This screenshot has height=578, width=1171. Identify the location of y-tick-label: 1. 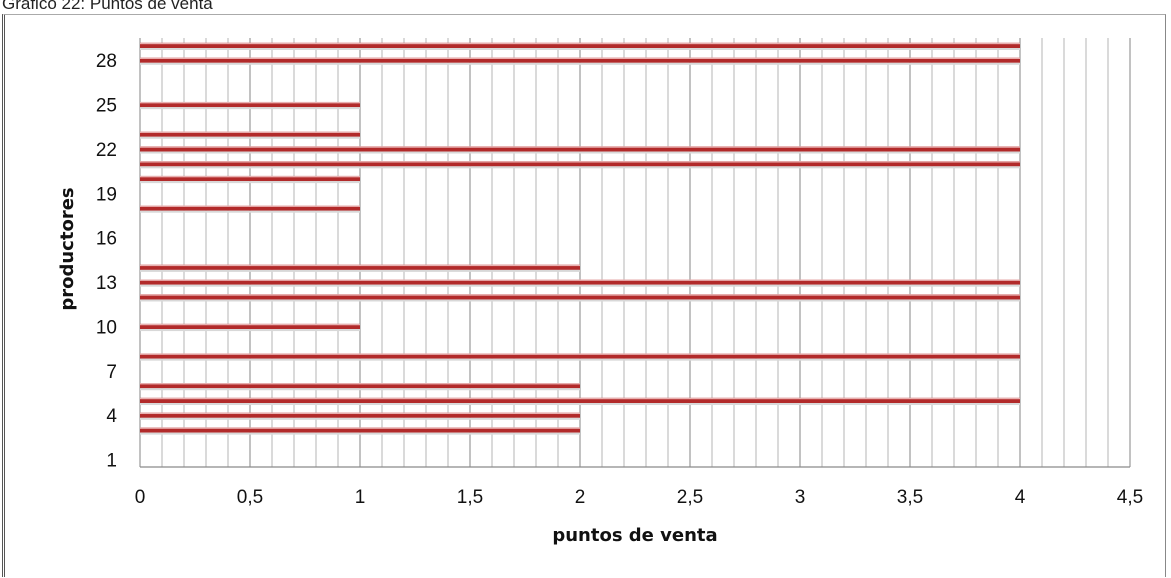
(111, 461).